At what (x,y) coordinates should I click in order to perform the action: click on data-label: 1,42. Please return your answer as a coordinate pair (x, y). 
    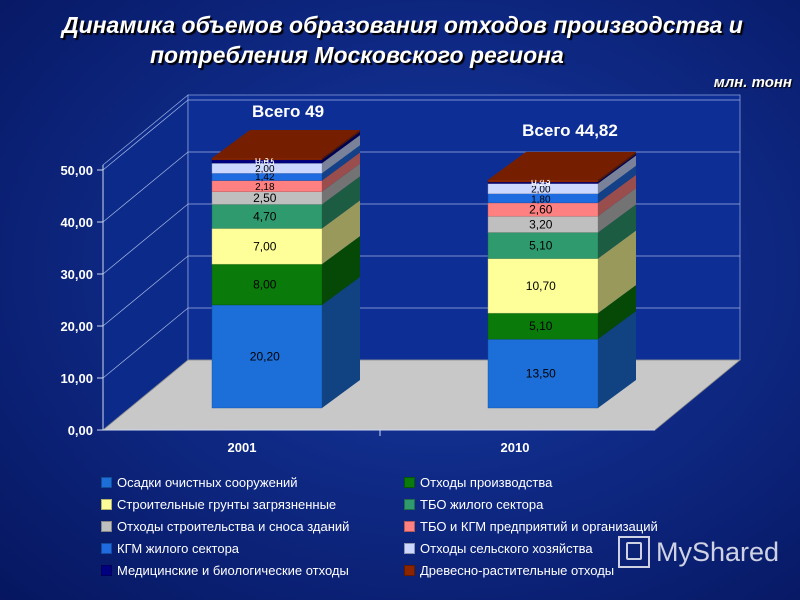
    Looking at the image, I should click on (265, 177).